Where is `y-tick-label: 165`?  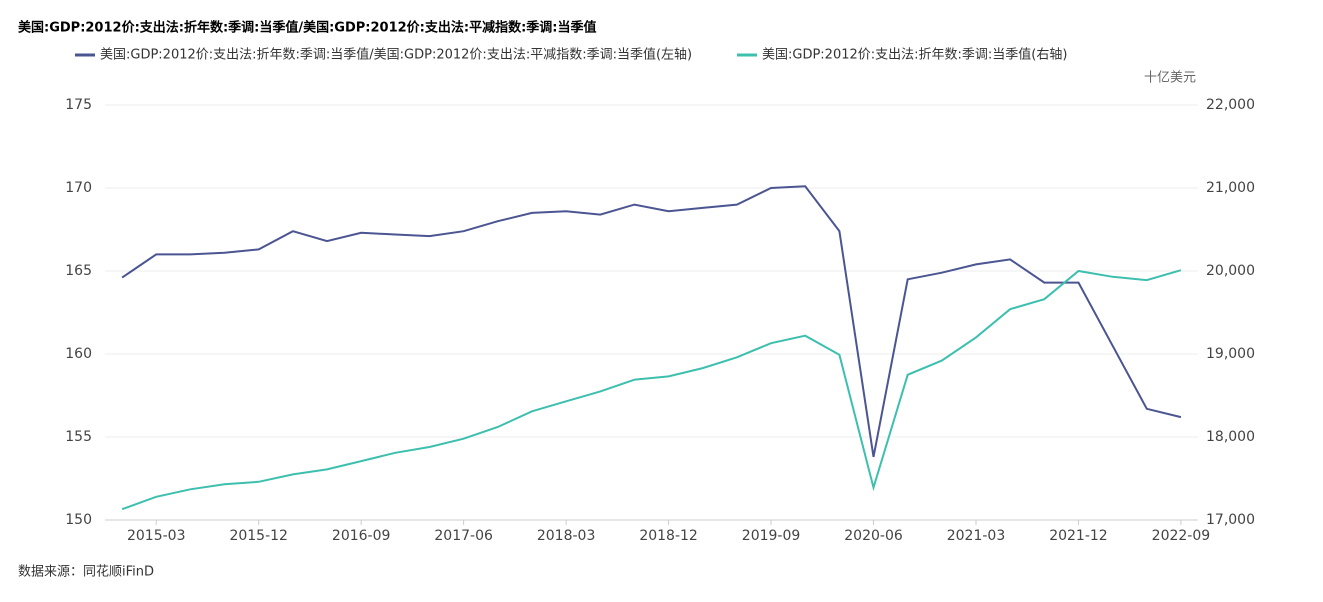 y-tick-label: 165 is located at coordinates (78, 271).